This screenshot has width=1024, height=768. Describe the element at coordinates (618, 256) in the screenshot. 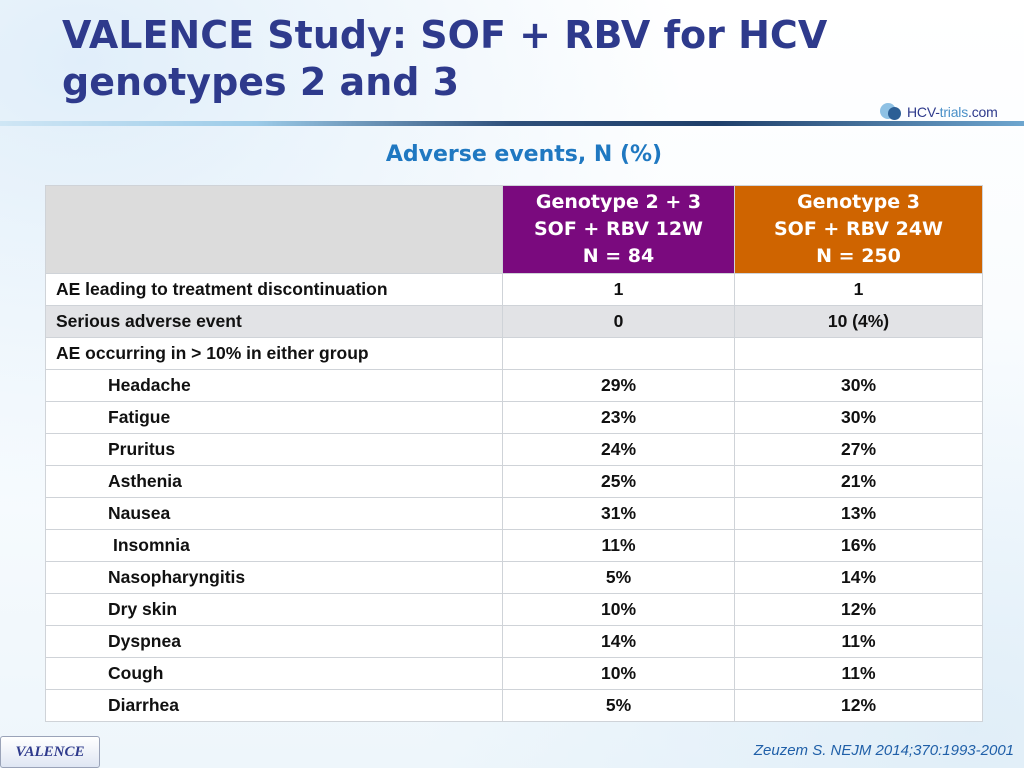

I see `header-genotype-2-3-line3: N = 84` at that location.